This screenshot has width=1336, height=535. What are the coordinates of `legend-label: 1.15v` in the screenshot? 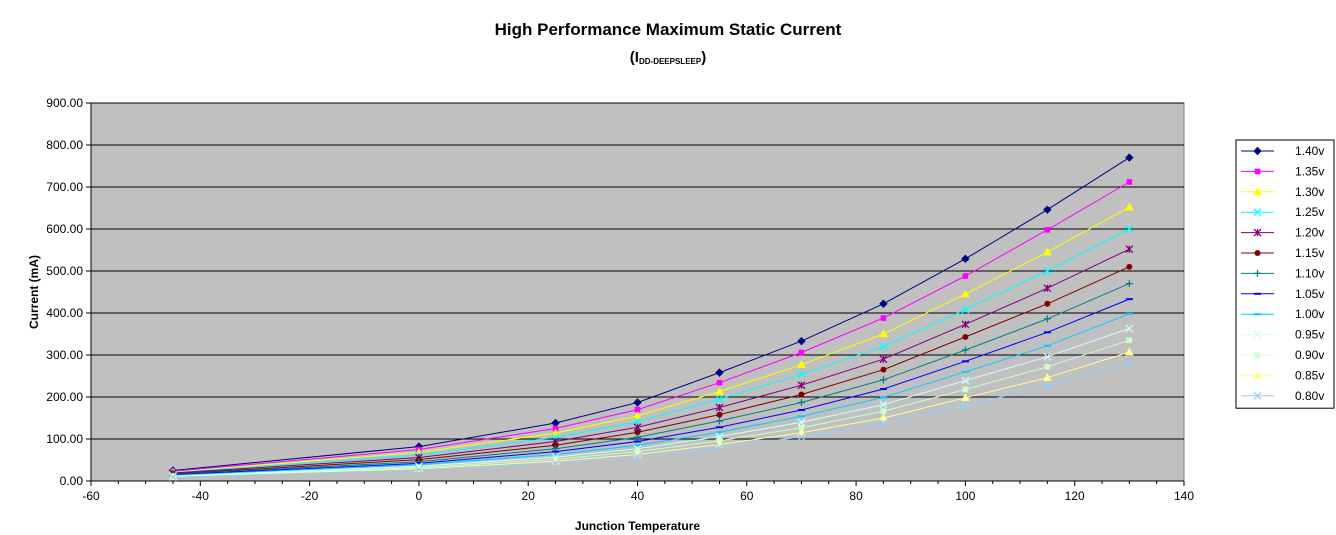 It's located at (1309, 253).